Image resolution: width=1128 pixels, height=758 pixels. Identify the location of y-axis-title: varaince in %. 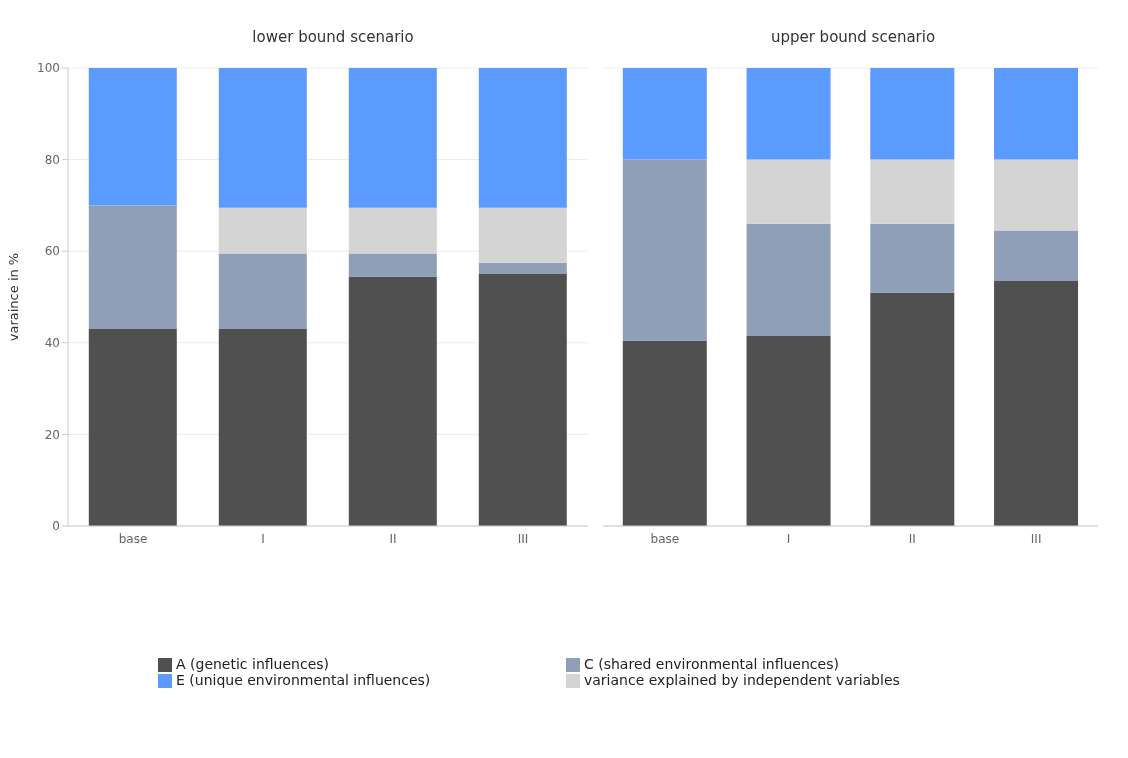
(13, 297).